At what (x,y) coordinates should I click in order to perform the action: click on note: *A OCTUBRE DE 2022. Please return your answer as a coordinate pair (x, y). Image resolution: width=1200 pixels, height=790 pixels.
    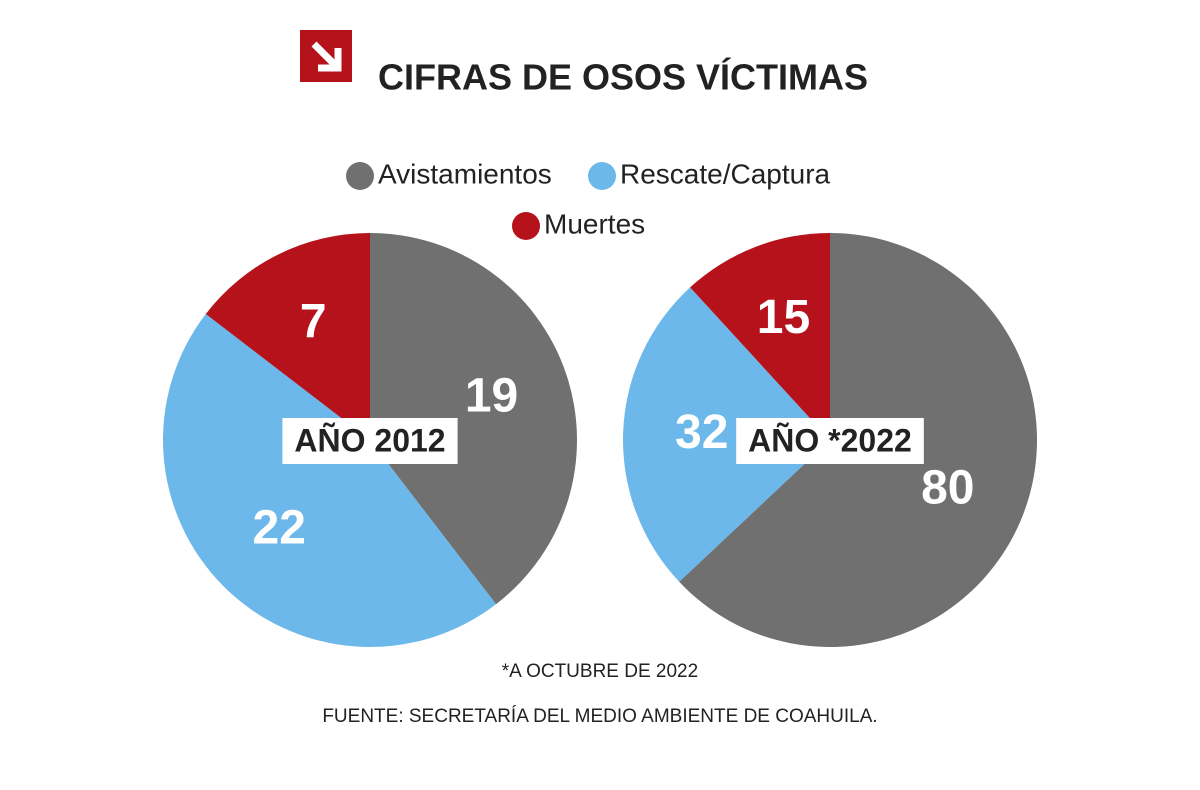
    Looking at the image, I should click on (600, 671).